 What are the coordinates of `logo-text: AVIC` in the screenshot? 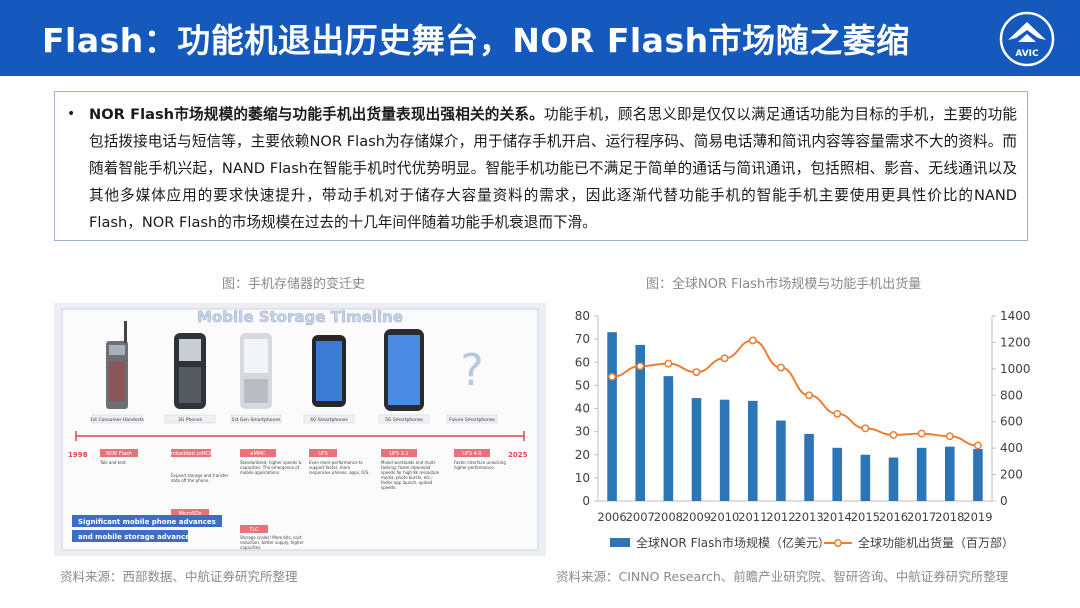 It's located at (1027, 54).